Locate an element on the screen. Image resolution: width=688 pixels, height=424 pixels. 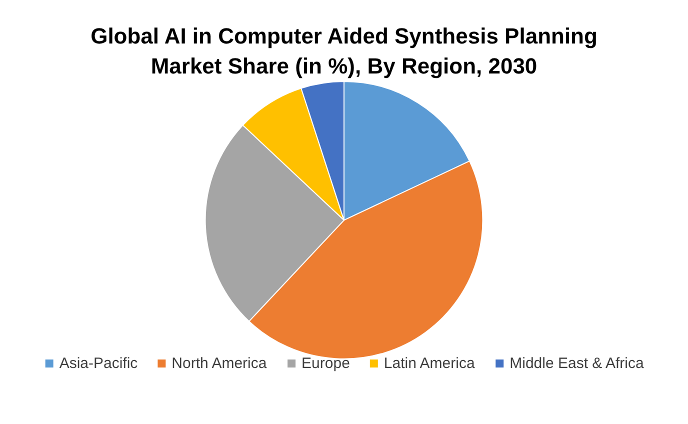
legend-label: North America is located at coordinates (220, 363).